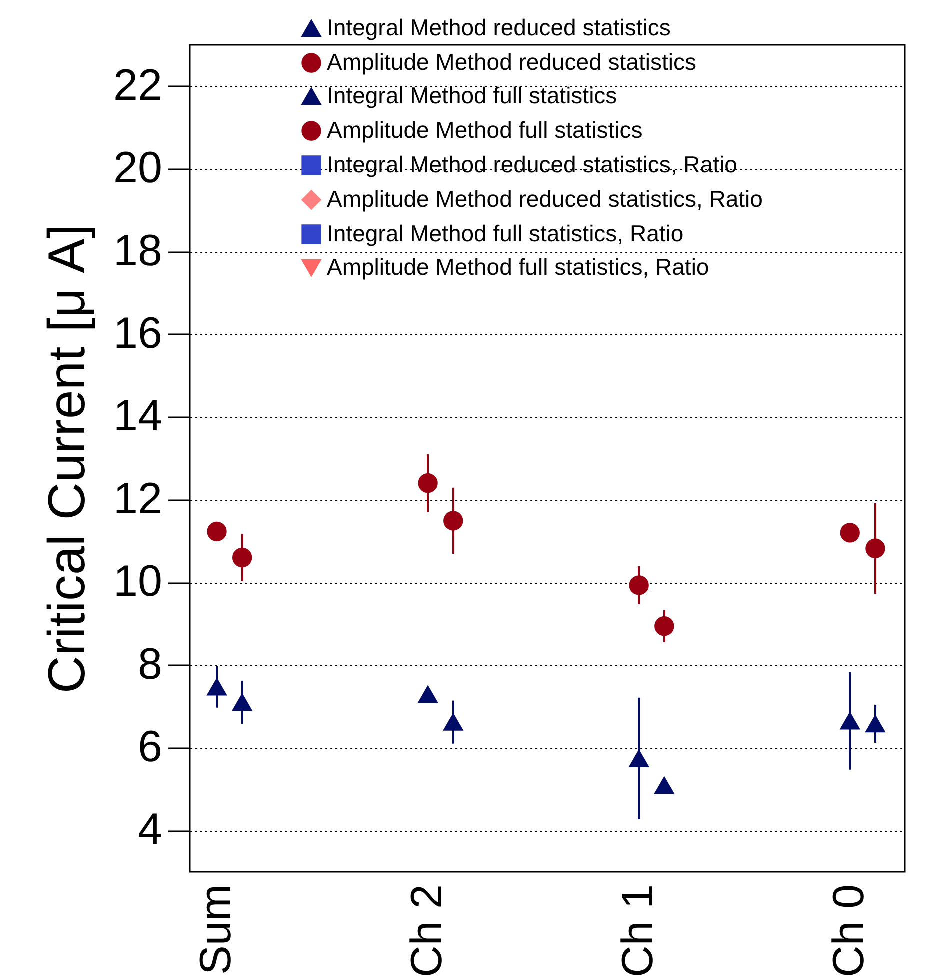 This screenshot has height=978, width=931. I want to click on legend-label: Amplitude Method full statistics, so click(485, 130).